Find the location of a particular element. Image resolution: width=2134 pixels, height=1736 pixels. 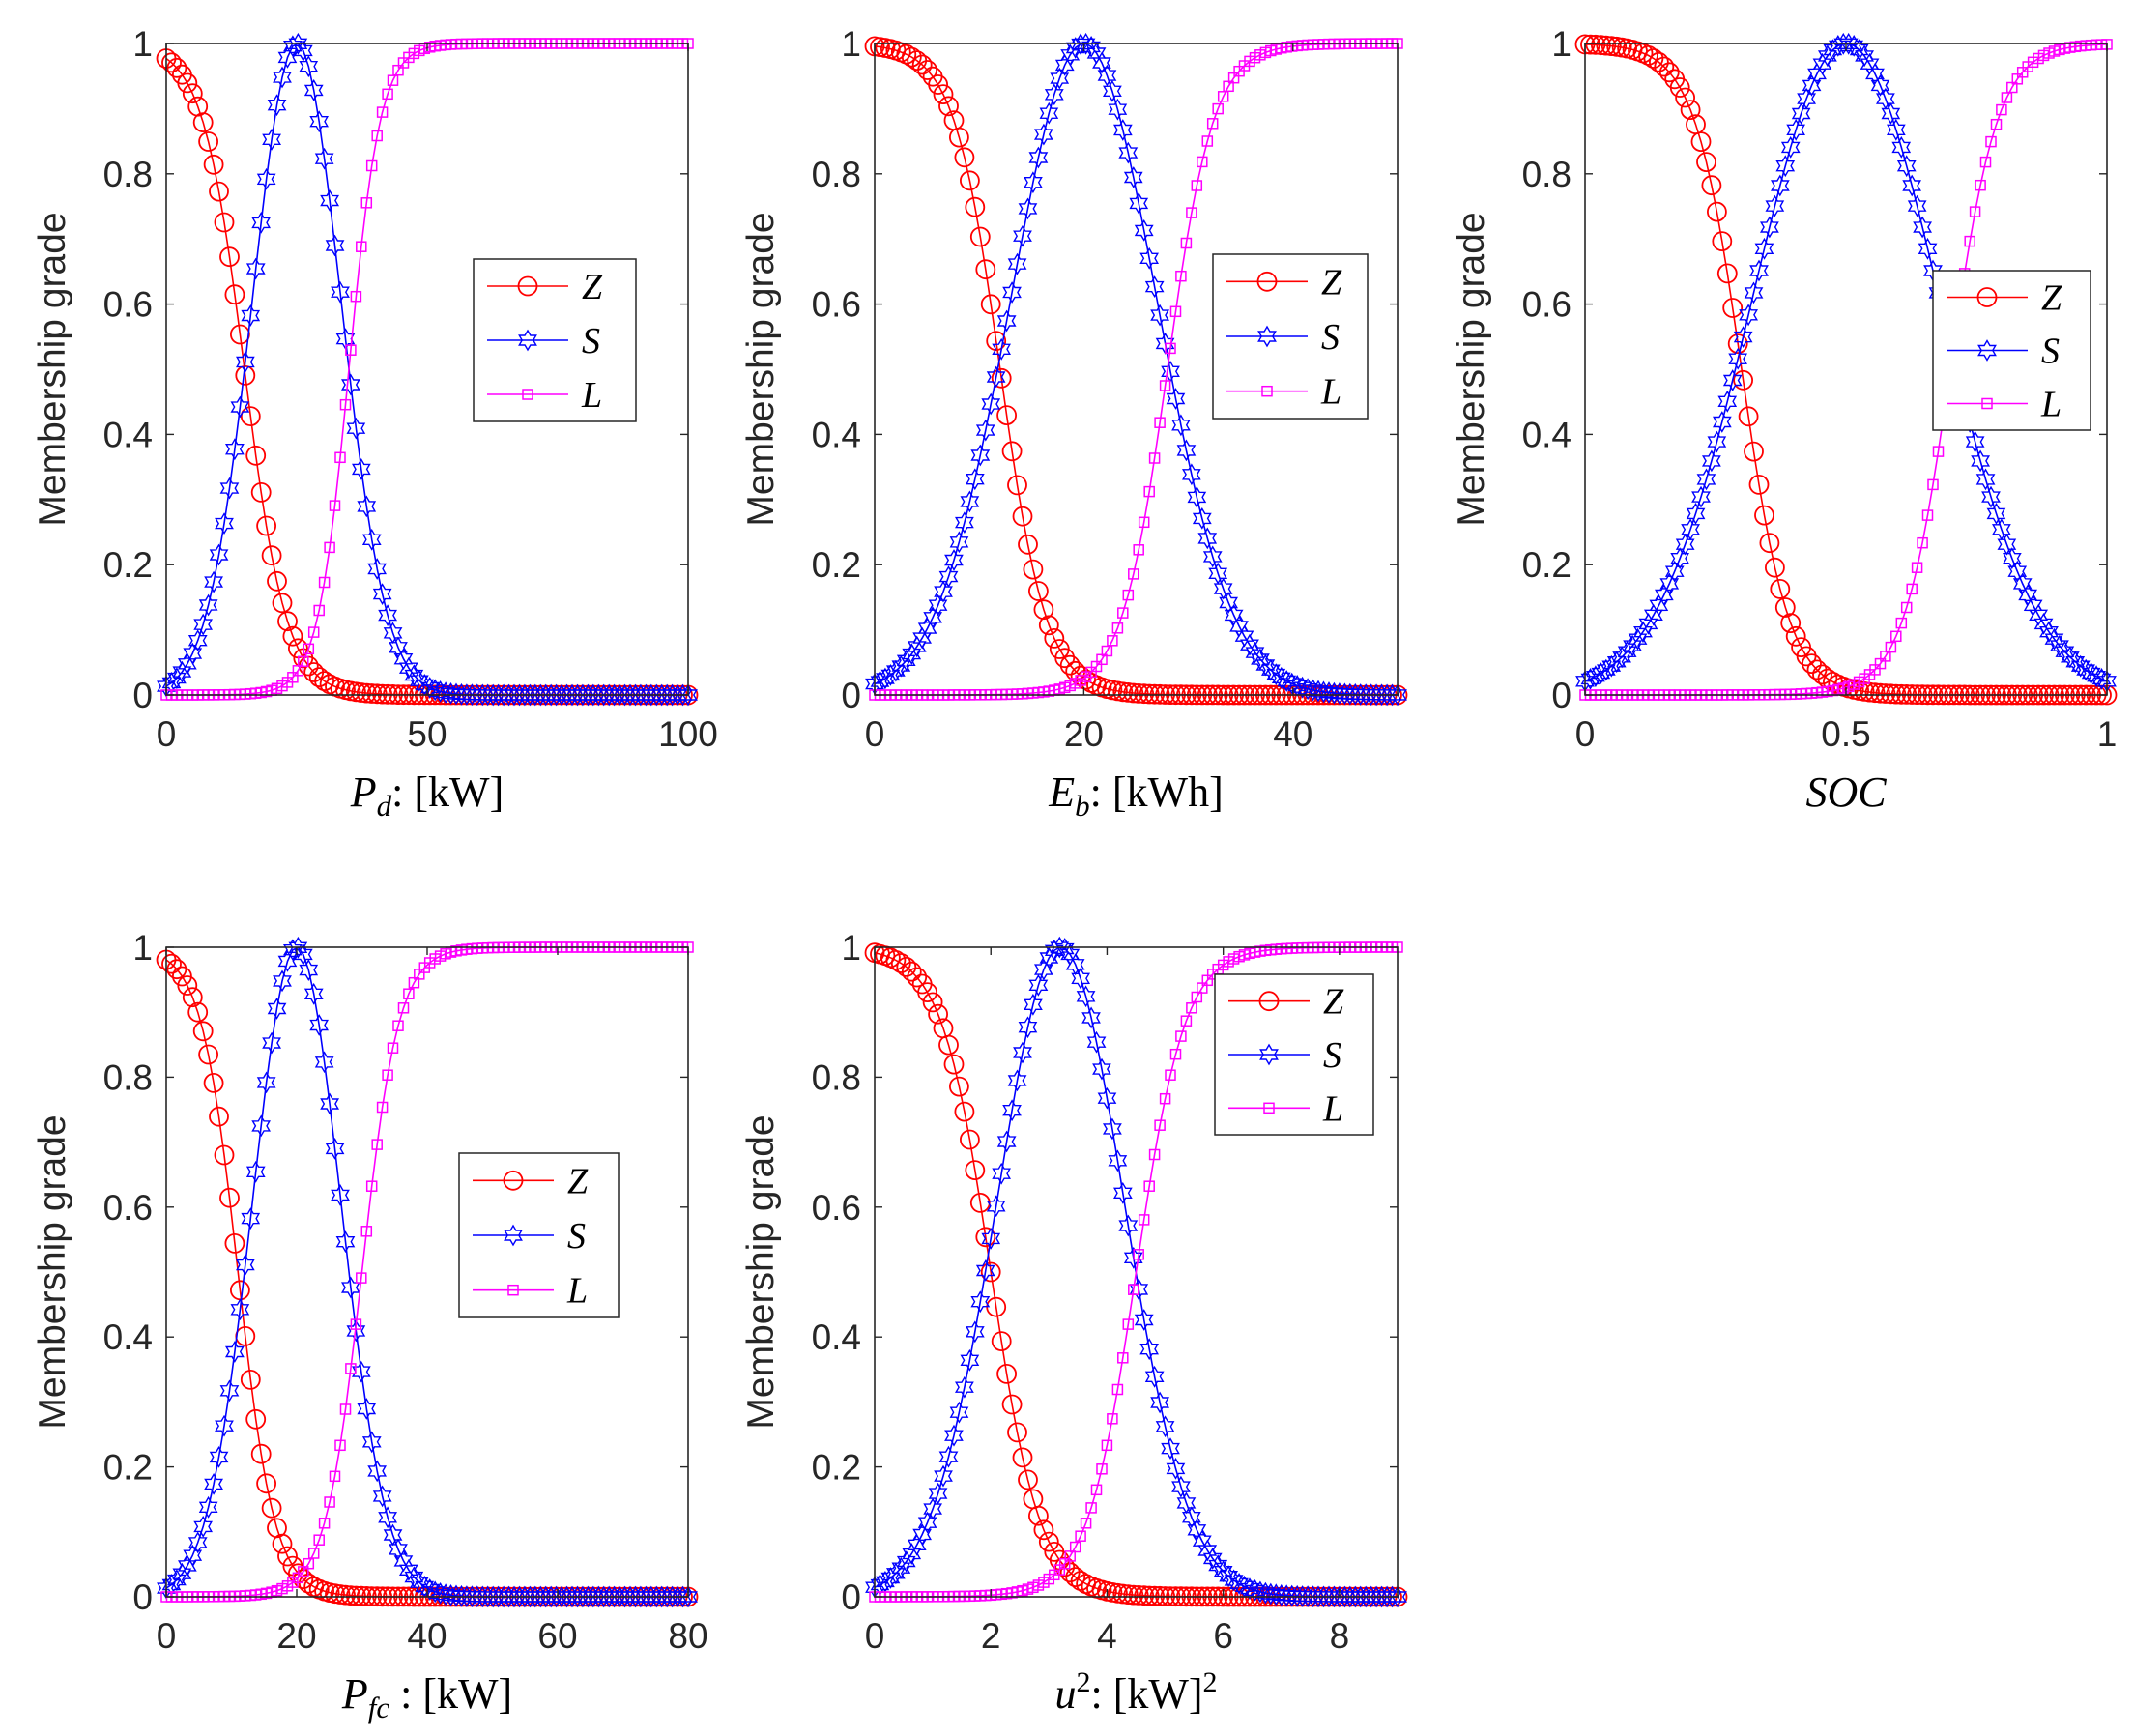

x-tick-label: 80 is located at coordinates (687, 1636).